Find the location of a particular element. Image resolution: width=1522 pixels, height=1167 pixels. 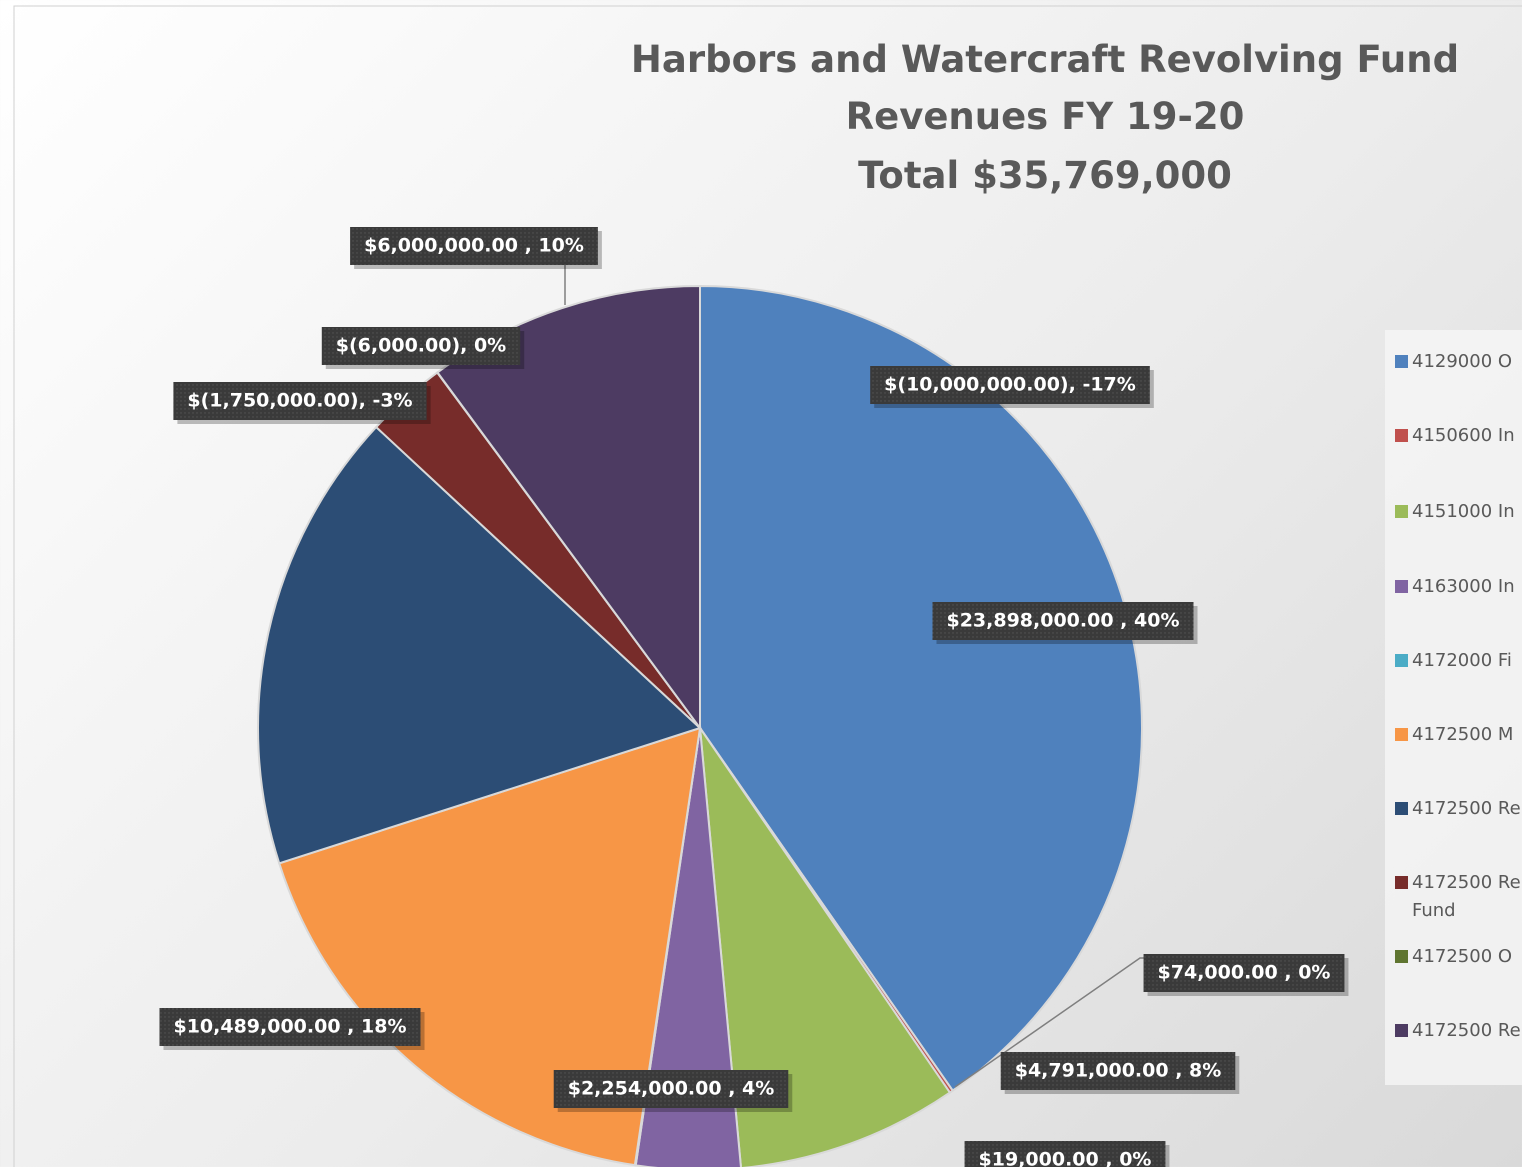

data-label: $23,898,000.00 , 40% is located at coordinates (1062, 621).